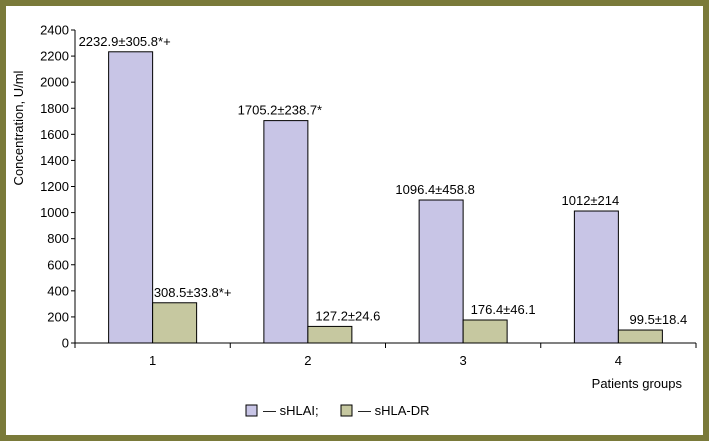  Describe the element at coordinates (54, 212) in the screenshot. I see `y-tick-label: 1000` at that location.